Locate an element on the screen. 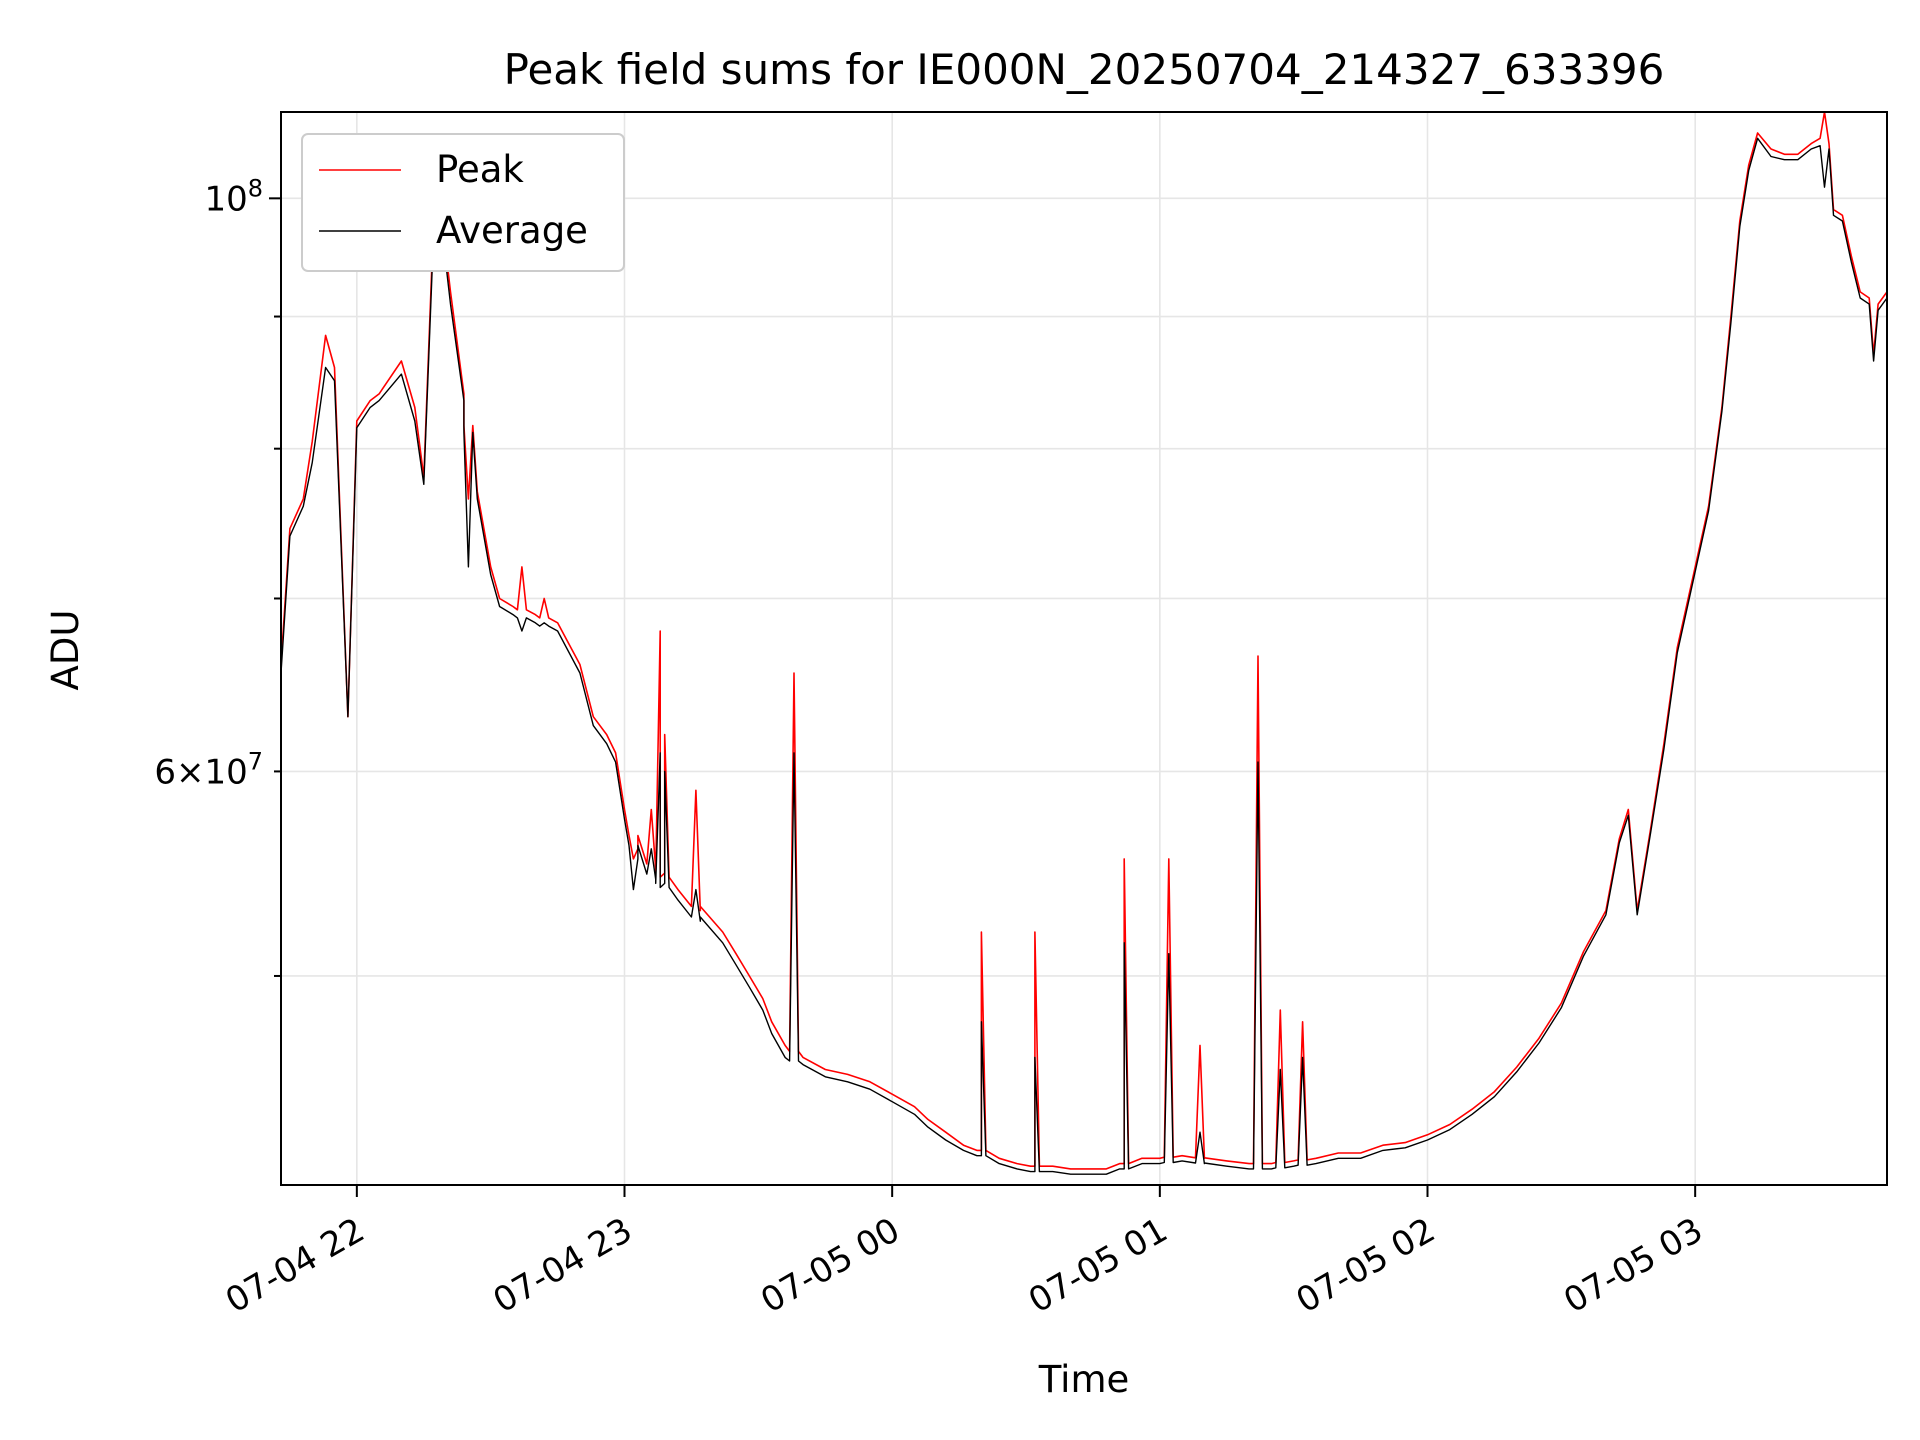 This screenshot has width=1920, height=1440. y-tick-label: 6×107 is located at coordinates (208, 769).